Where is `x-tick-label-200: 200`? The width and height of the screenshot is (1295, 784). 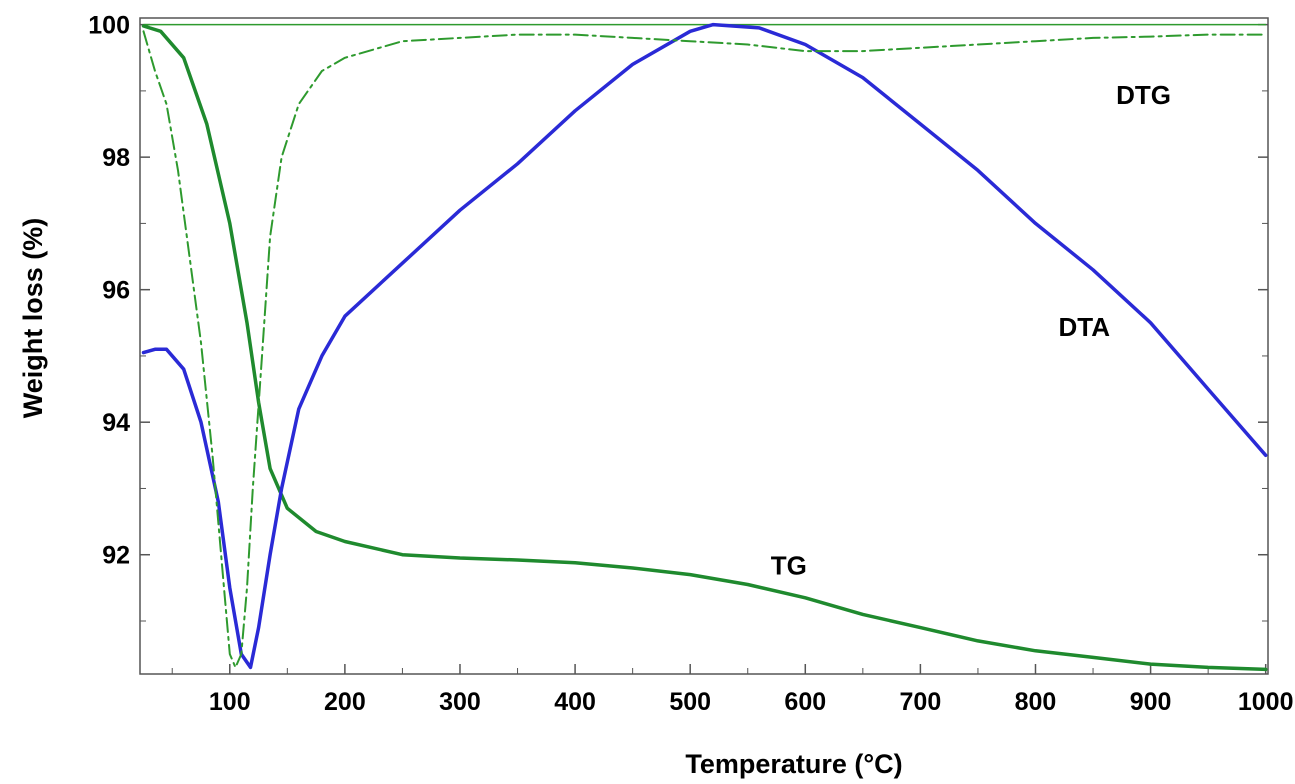
x-tick-label-200: 200 is located at coordinates (345, 702).